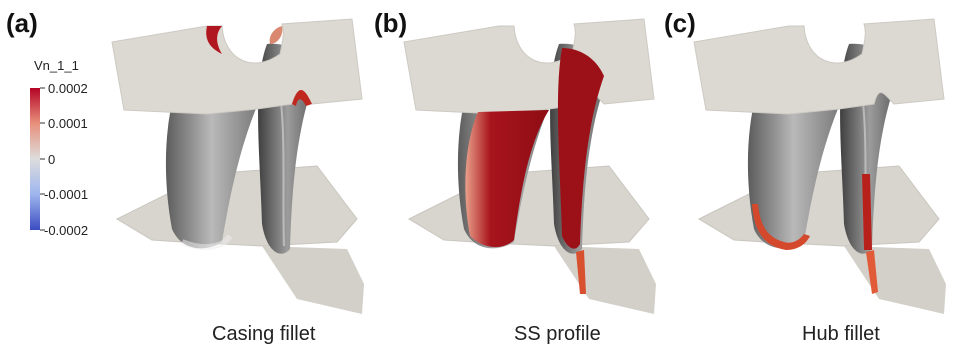  I want to click on colorbar-tick-label: 0.0002, so click(68, 88).